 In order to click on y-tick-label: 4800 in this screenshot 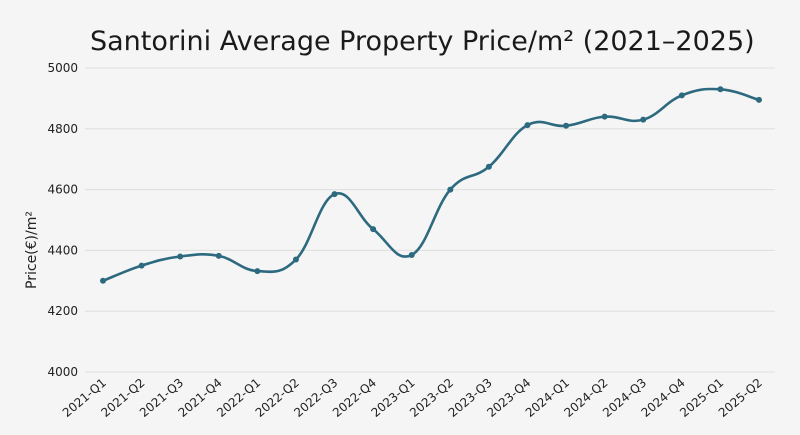, I will do `click(62, 129)`.